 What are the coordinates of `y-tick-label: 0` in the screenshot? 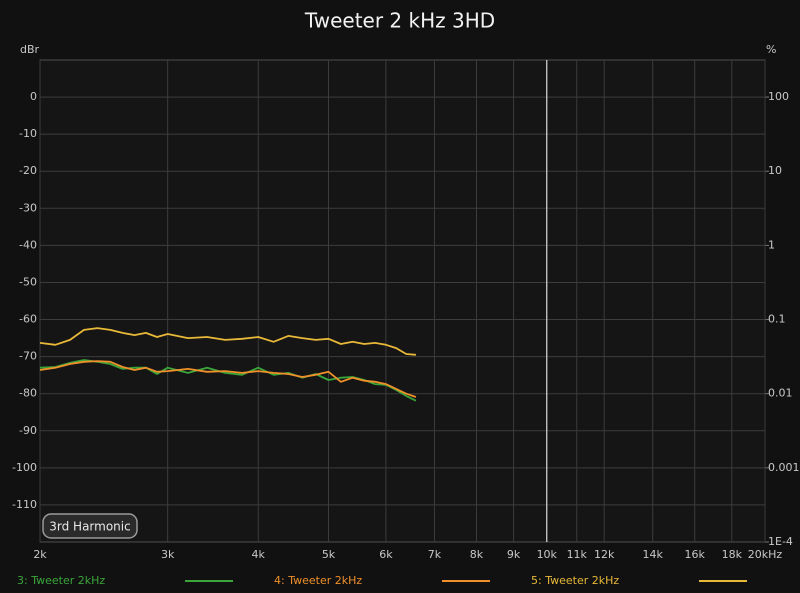 It's located at (33, 96).